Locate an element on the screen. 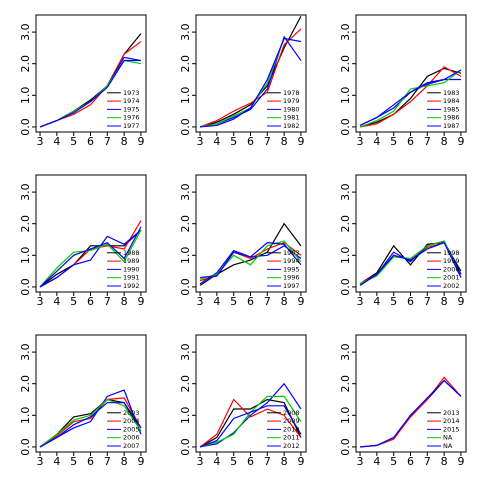 The width and height of the screenshot is (480, 480). legend-label: 1979 is located at coordinates (291, 101).